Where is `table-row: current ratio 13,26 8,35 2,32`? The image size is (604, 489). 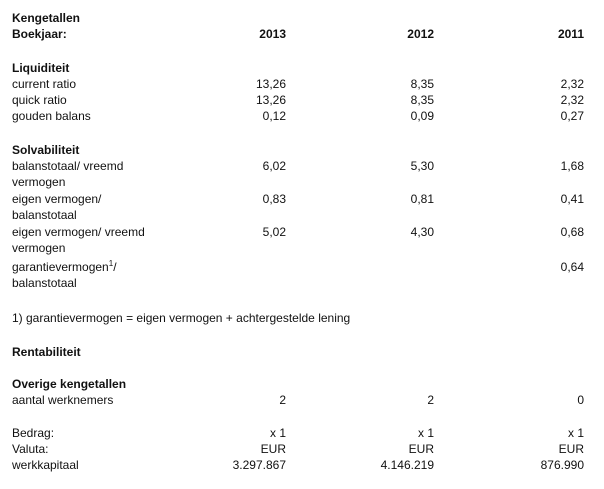 table-row: current ratio 13,26 8,35 2,32 is located at coordinates (302, 84).